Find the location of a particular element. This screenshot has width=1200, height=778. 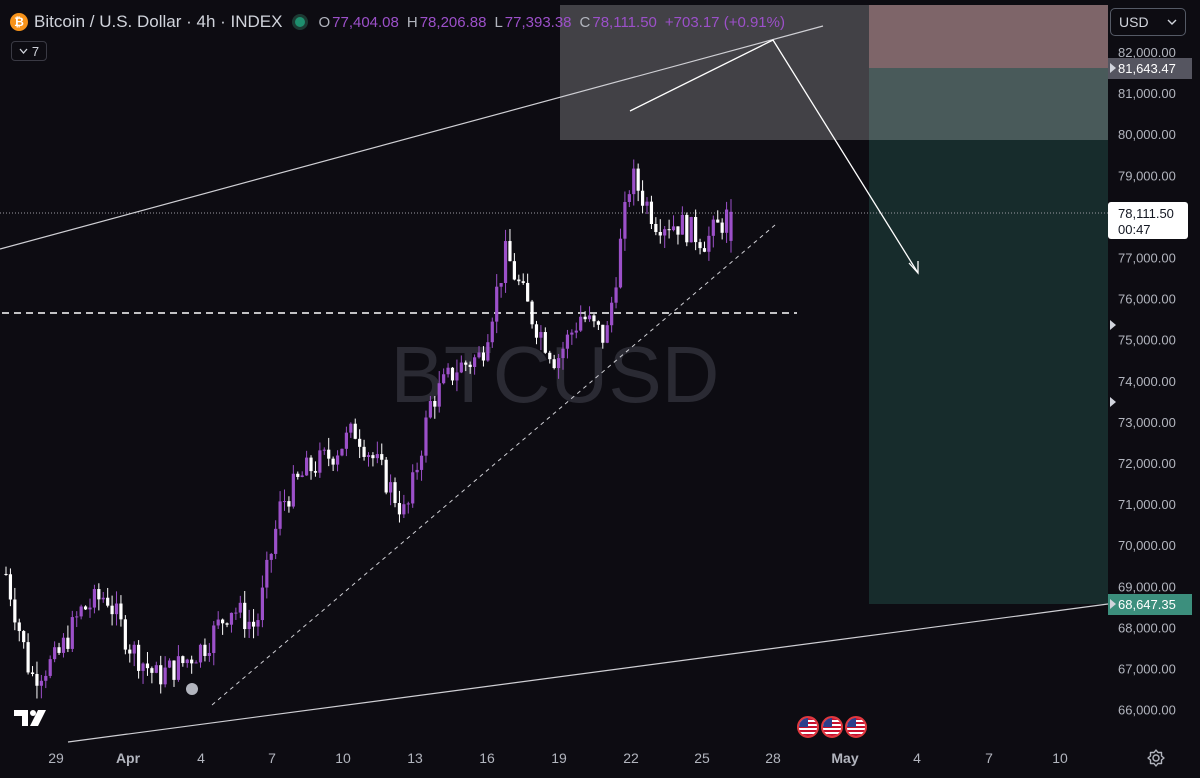

event-marker is located at coordinates (192, 689).